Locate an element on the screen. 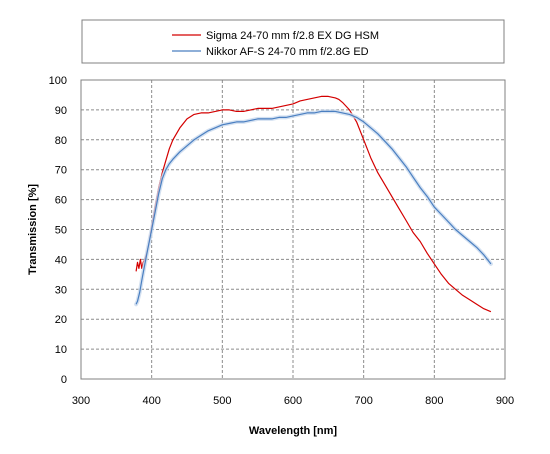 This screenshot has width=550, height=454. x-tick-label-800: 800 is located at coordinates (434, 401).